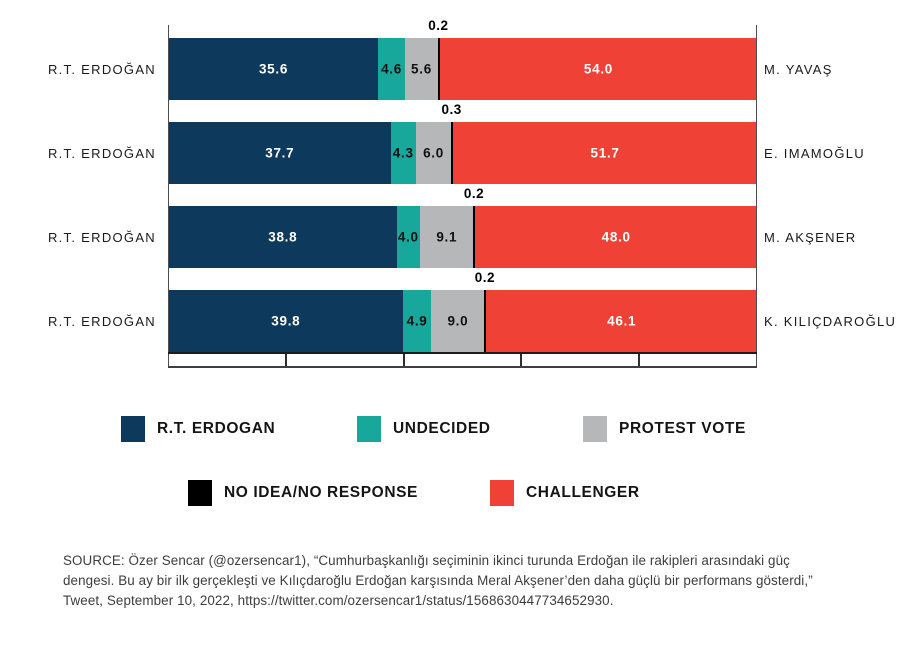  I want to click on bar-segment-protest: 9.1, so click(447, 237).